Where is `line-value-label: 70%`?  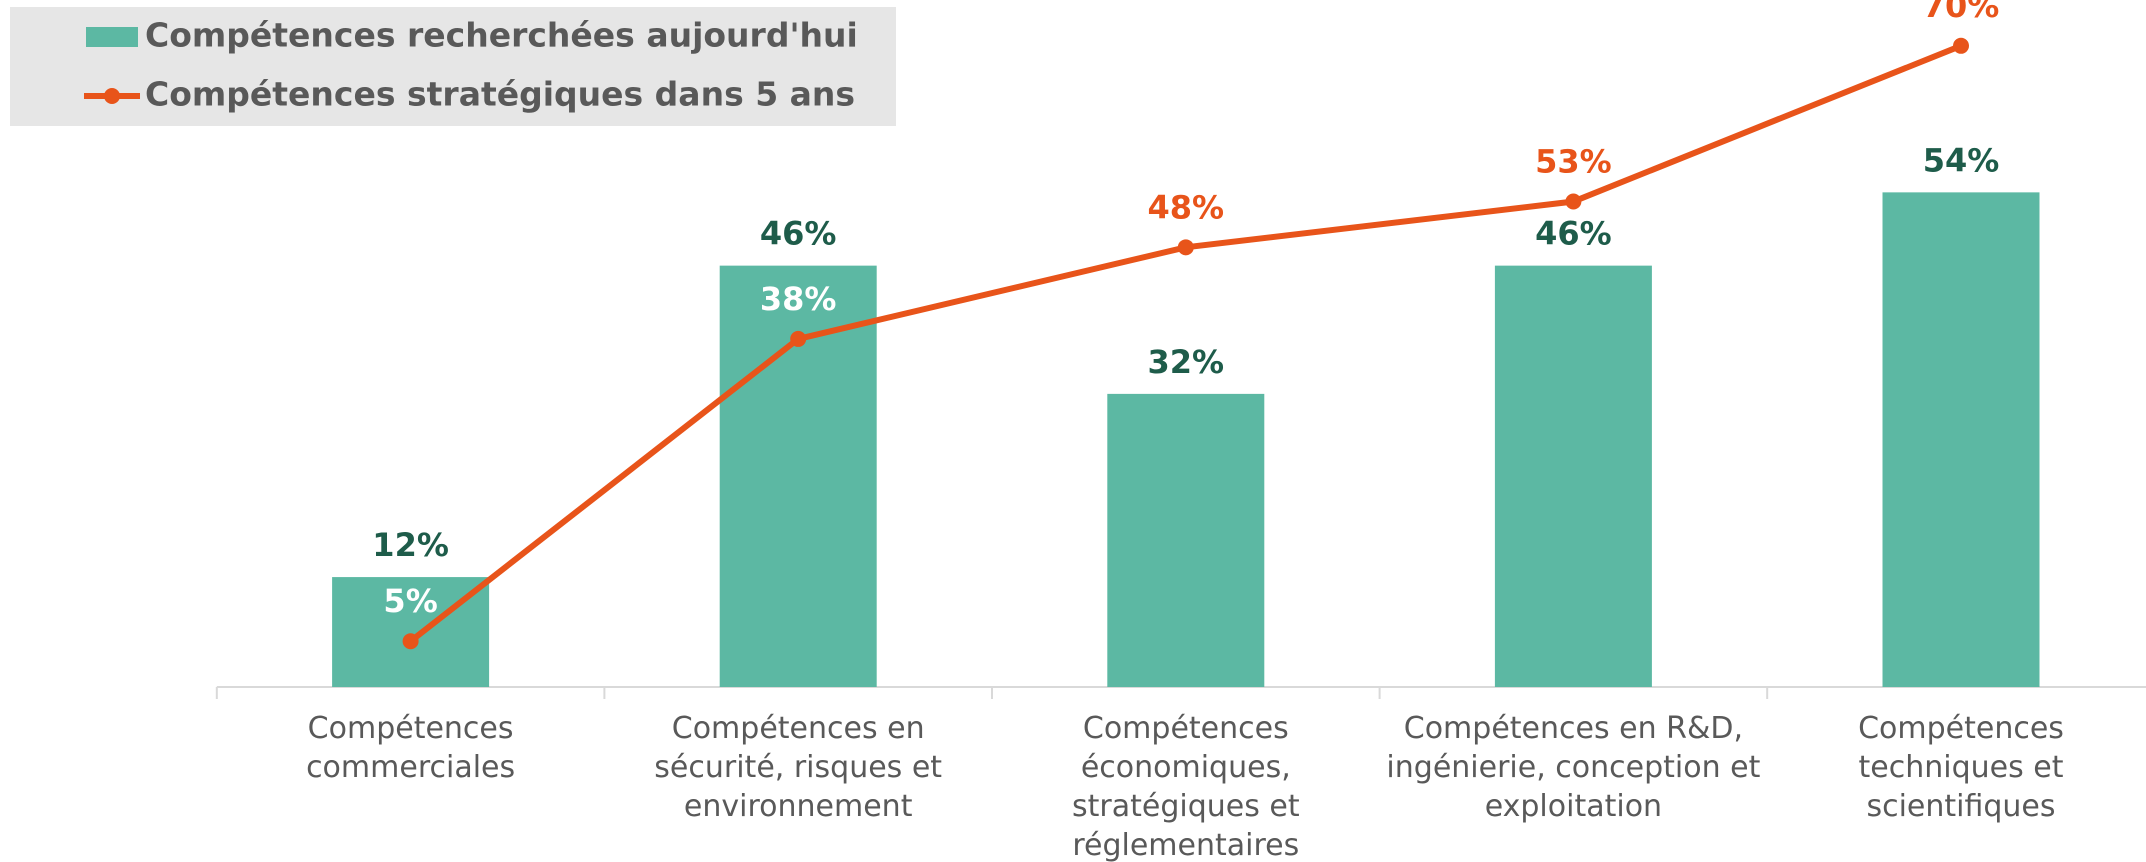 line-value-label: 70% is located at coordinates (1961, 12).